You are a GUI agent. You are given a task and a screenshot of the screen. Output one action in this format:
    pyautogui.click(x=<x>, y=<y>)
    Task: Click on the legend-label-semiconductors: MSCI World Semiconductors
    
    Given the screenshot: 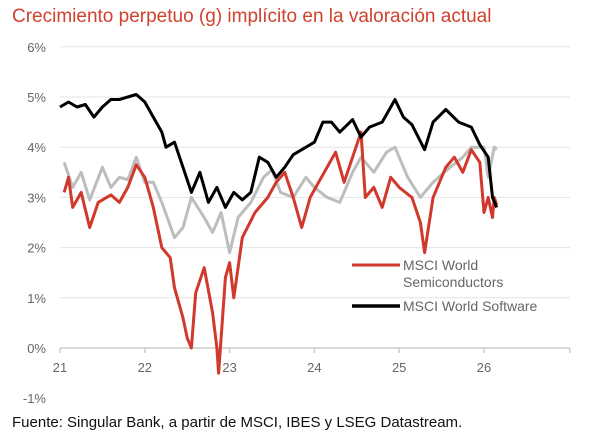 What is the action you would take?
    pyautogui.click(x=453, y=273)
    